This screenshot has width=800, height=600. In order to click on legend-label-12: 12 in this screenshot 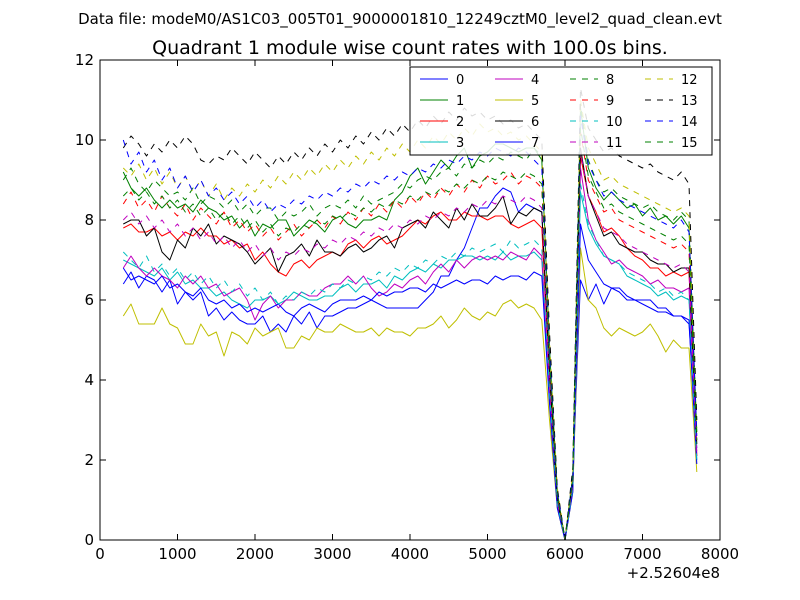, I will do `click(689, 80)`.